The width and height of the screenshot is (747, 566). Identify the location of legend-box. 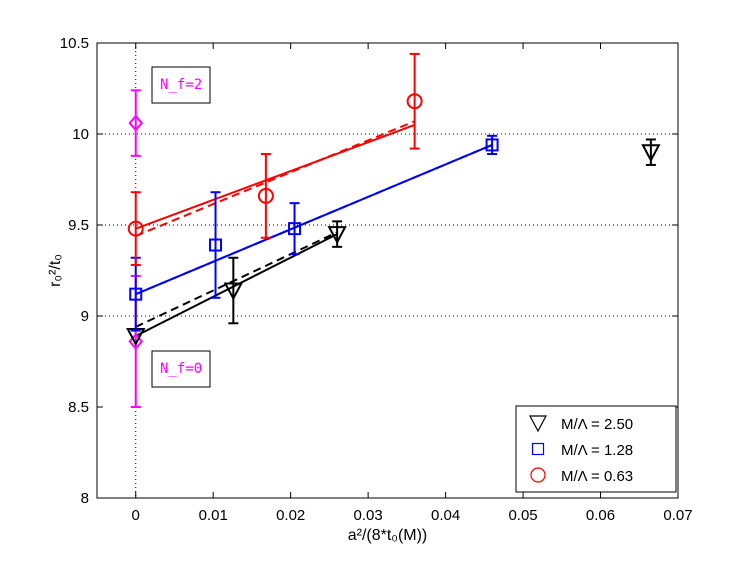
(596, 449).